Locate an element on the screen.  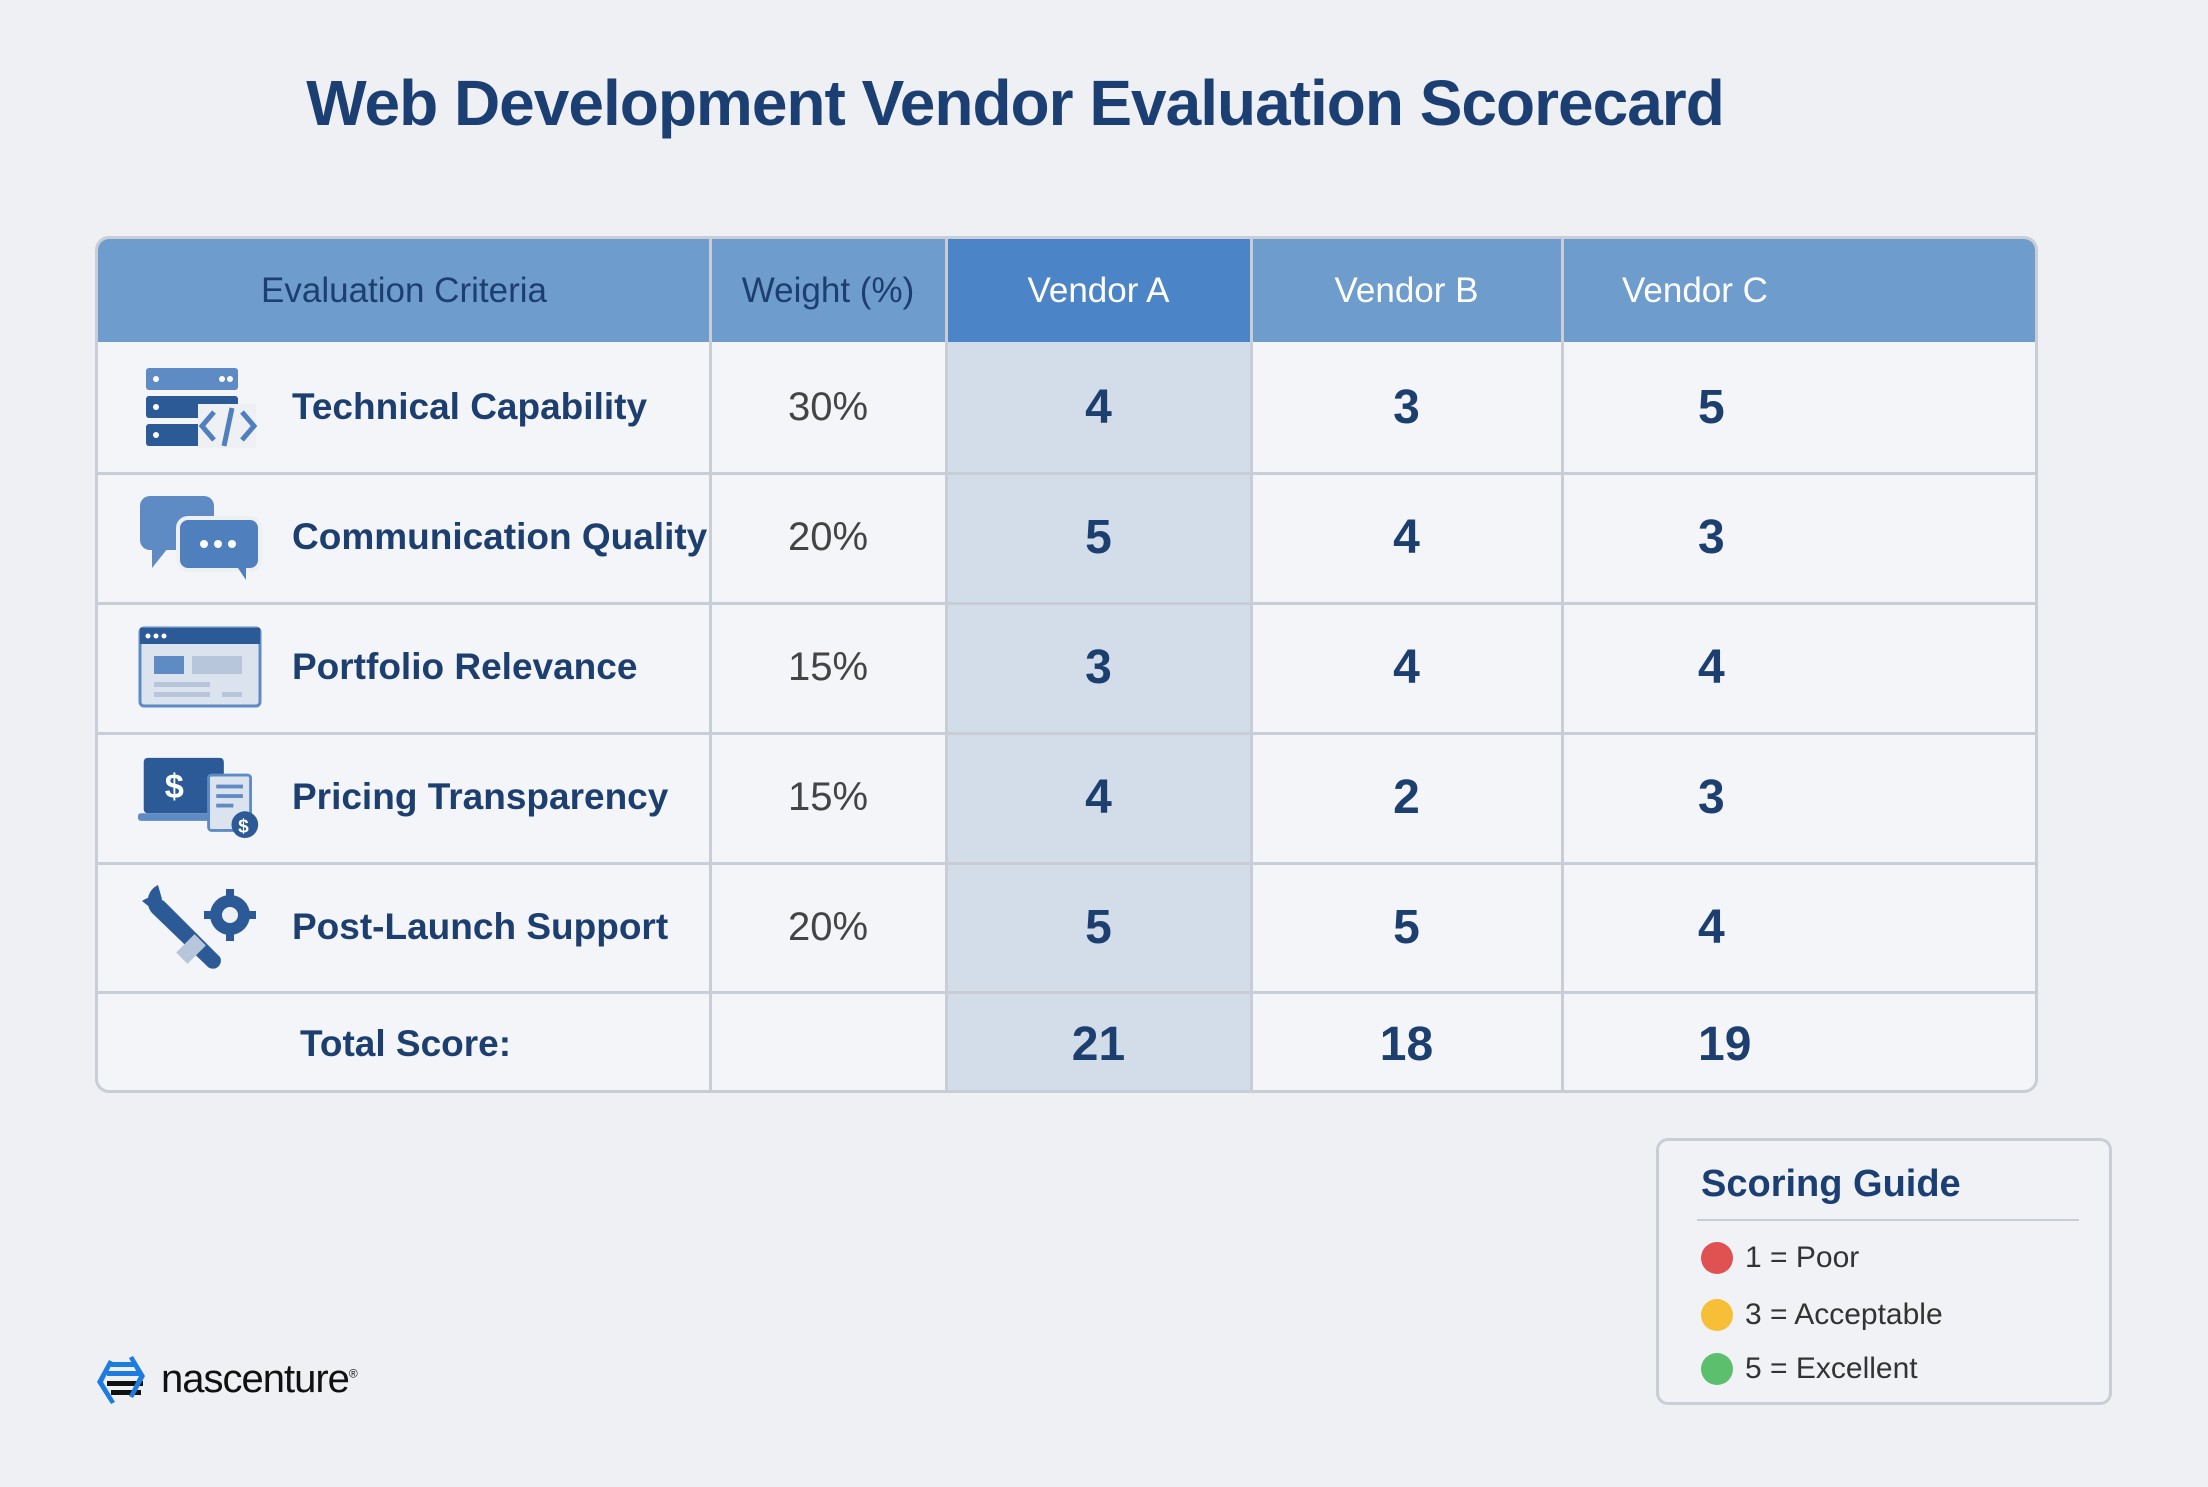
guide-item: 1 = Poor is located at coordinates (1780, 1258).